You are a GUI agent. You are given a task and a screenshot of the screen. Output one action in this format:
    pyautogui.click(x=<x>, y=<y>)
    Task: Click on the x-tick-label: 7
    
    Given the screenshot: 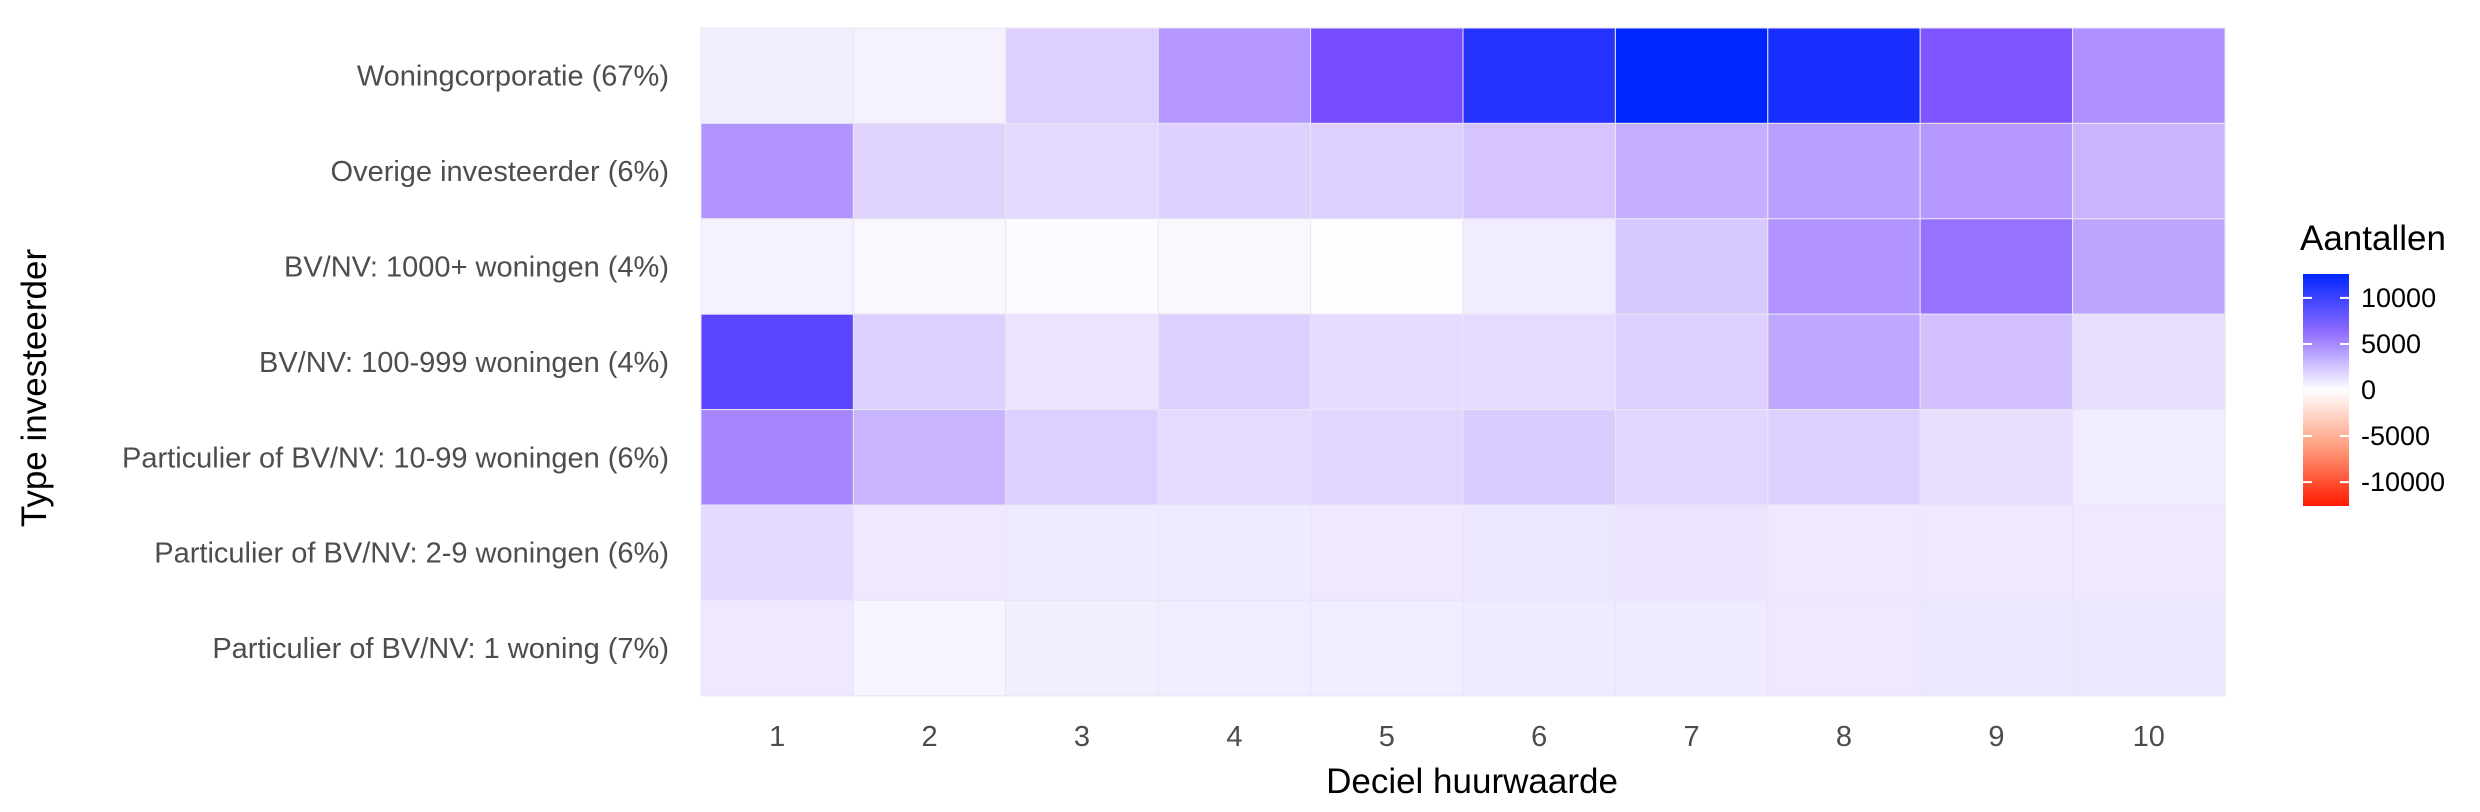 What is the action you would take?
    pyautogui.click(x=1692, y=737)
    